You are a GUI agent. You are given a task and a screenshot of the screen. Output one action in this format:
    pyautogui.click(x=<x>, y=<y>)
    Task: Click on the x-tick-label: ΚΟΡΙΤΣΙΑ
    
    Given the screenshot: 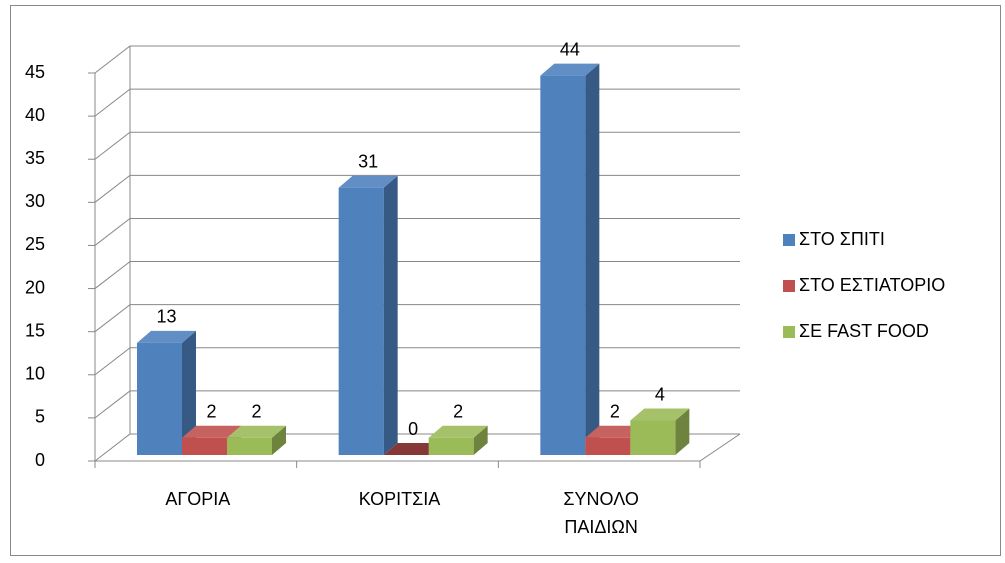 What is the action you would take?
    pyautogui.click(x=399, y=499)
    